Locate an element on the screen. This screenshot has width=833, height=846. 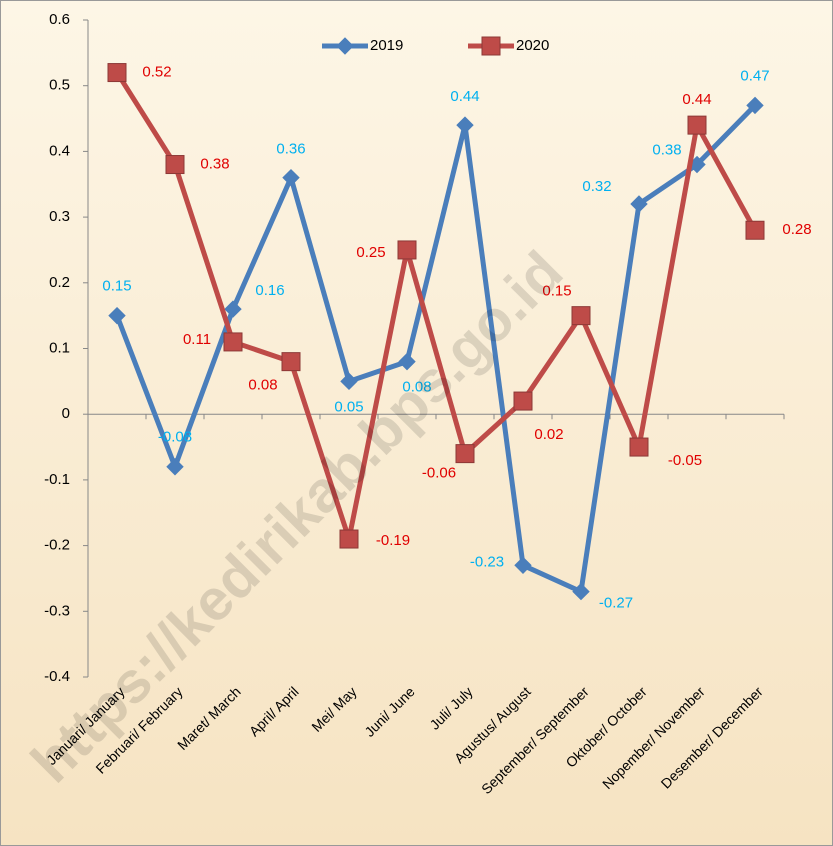
data-label: -0.08 is located at coordinates (175, 437).